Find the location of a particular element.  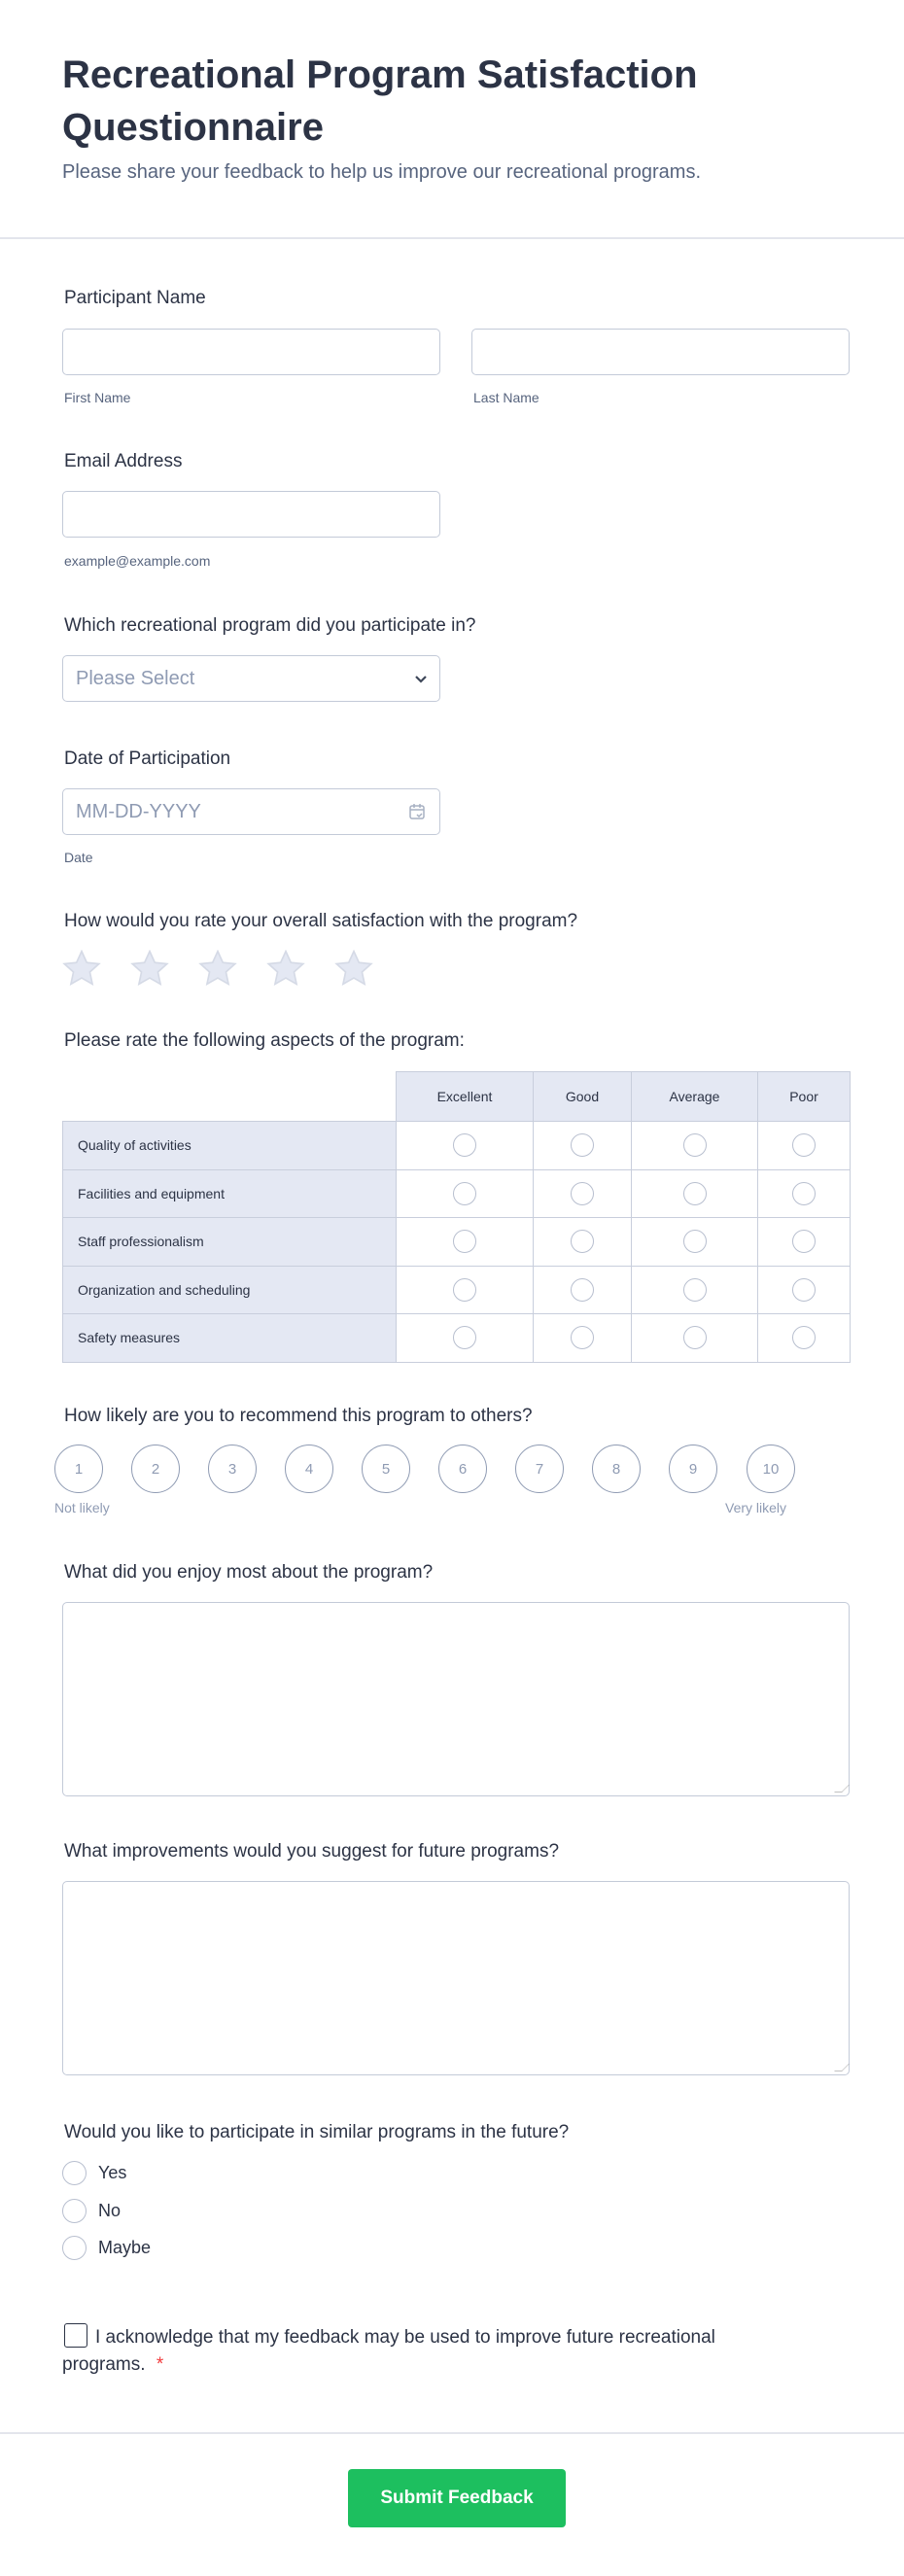

matrix-corner is located at coordinates (230, 1097).